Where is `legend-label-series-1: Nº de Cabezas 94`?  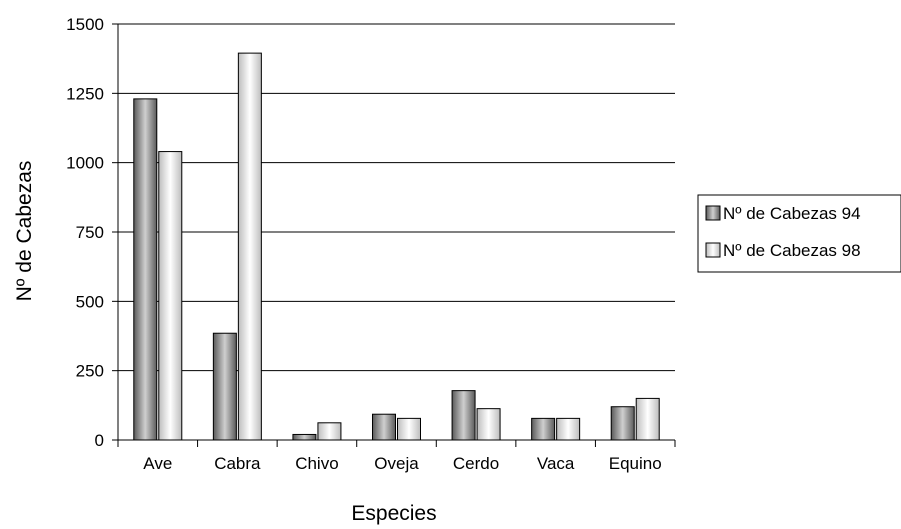 legend-label-series-1: Nº de Cabezas 94 is located at coordinates (792, 213).